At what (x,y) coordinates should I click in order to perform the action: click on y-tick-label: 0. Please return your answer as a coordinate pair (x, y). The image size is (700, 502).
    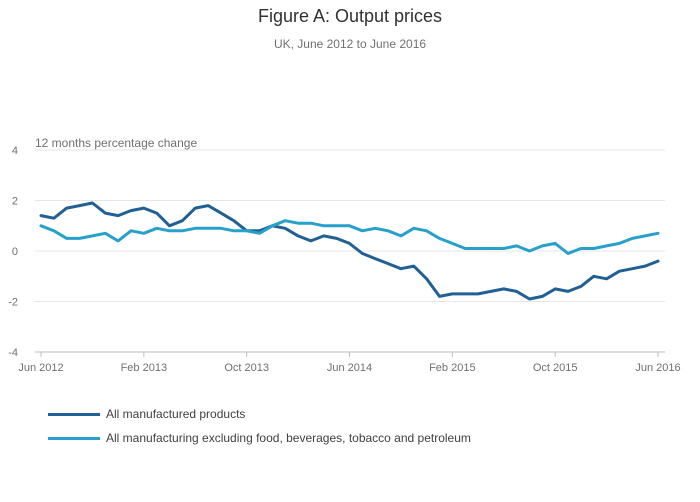
    Looking at the image, I should click on (15, 252).